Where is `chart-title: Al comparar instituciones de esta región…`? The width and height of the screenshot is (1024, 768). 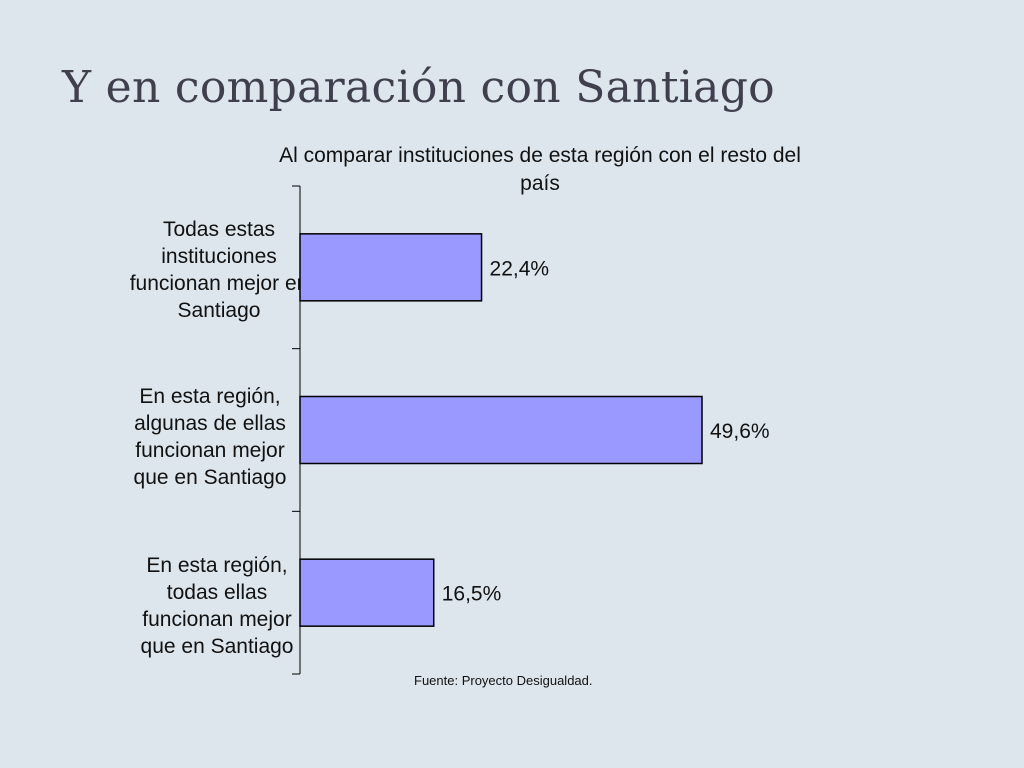 chart-title: Al comparar instituciones de esta región… is located at coordinates (540, 169).